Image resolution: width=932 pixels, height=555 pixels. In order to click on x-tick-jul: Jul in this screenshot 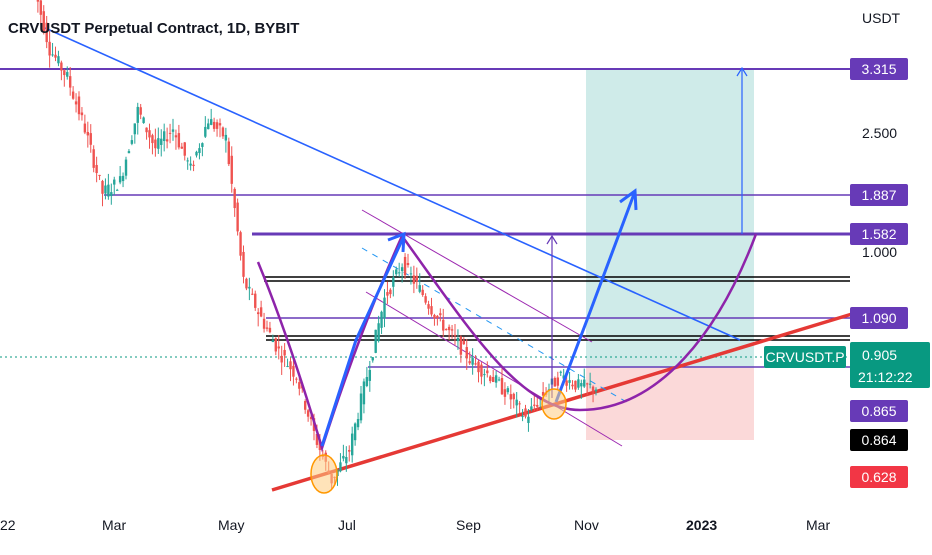, I will do `click(347, 525)`.